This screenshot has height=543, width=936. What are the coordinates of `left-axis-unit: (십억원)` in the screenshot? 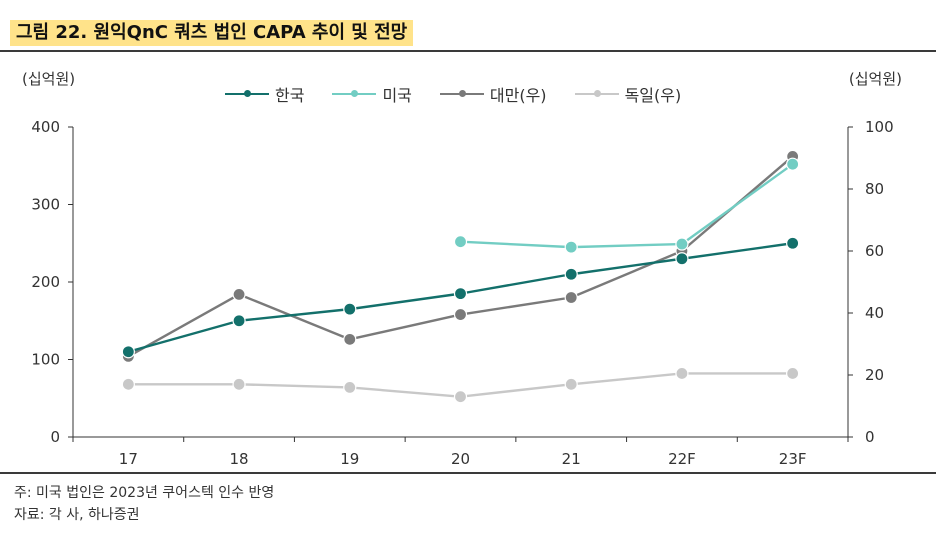 It's located at (49, 79).